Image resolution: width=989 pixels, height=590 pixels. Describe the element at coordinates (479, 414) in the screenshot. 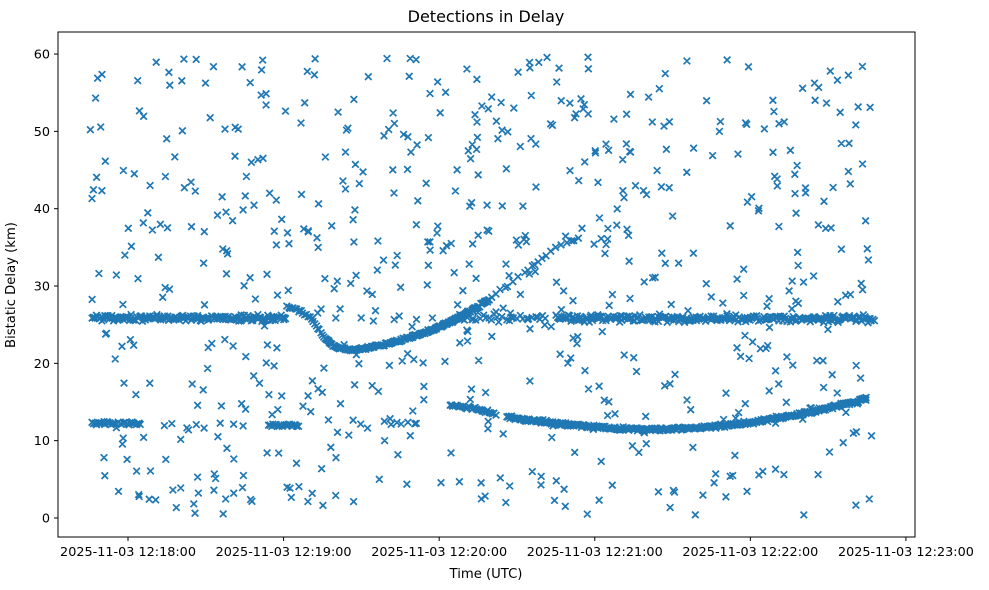

I see `target-track-lower-points` at that location.